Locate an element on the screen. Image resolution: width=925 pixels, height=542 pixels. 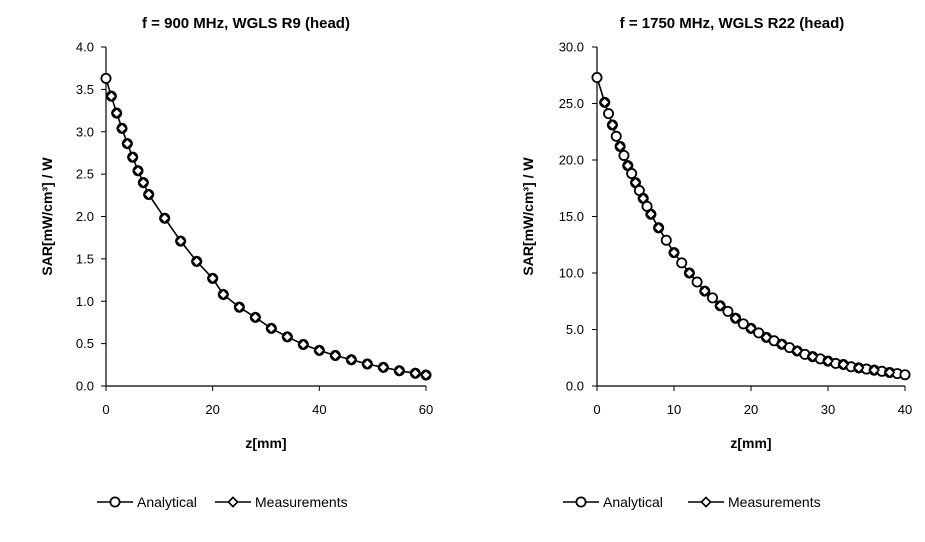
y-tick-label: 1.5 is located at coordinates (85, 258).